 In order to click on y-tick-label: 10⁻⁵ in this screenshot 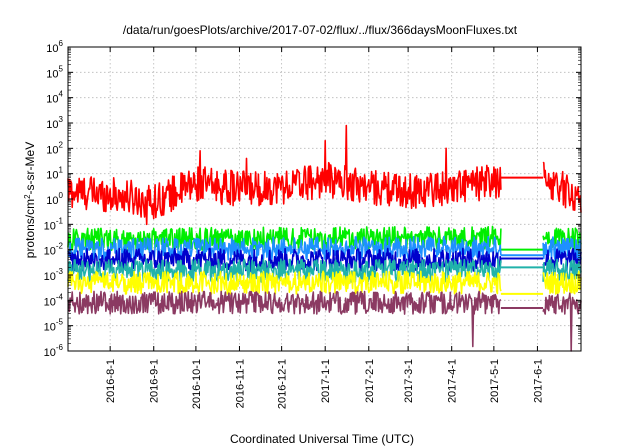, I will do `click(54, 326)`.